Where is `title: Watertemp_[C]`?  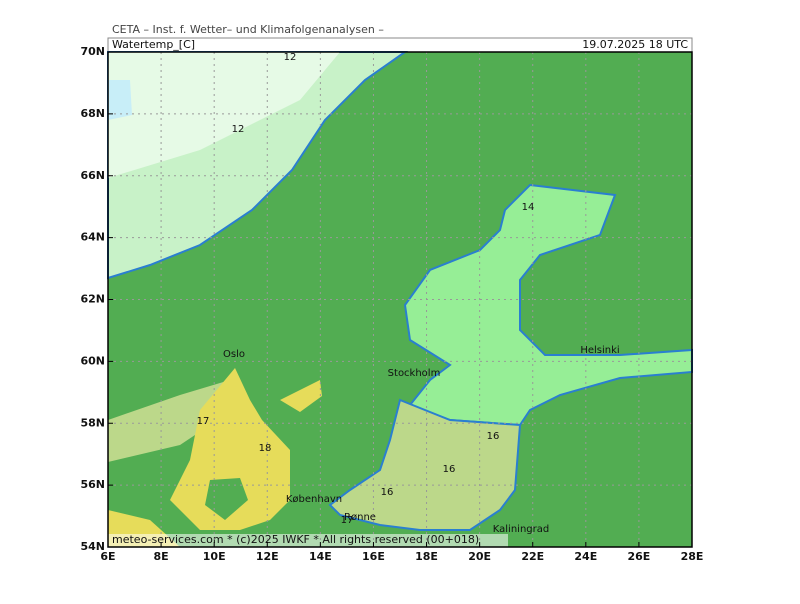 title: Watertemp_[C] is located at coordinates (153, 44).